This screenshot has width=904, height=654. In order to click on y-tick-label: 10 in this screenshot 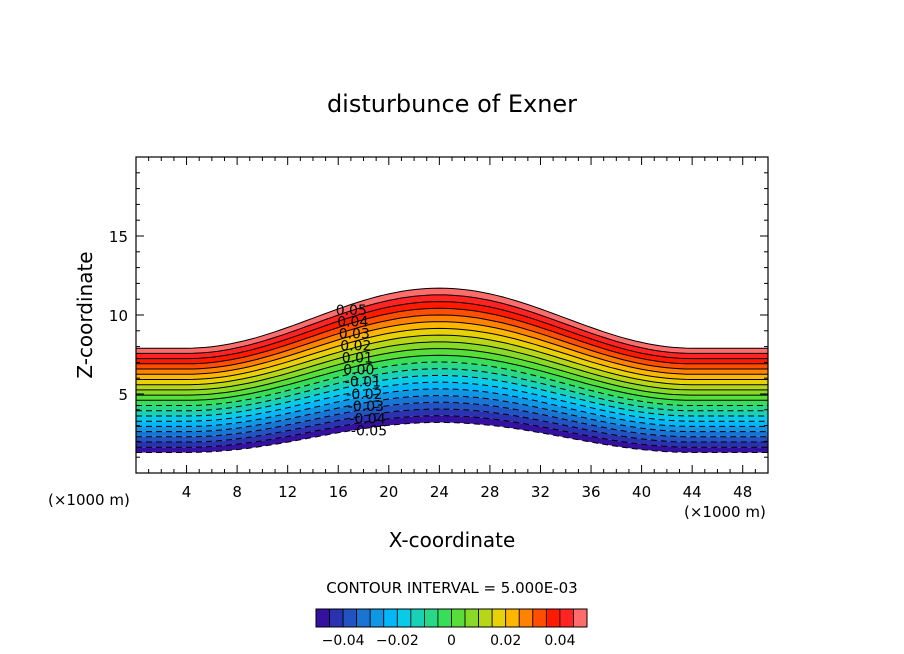, I will do `click(118, 316)`.